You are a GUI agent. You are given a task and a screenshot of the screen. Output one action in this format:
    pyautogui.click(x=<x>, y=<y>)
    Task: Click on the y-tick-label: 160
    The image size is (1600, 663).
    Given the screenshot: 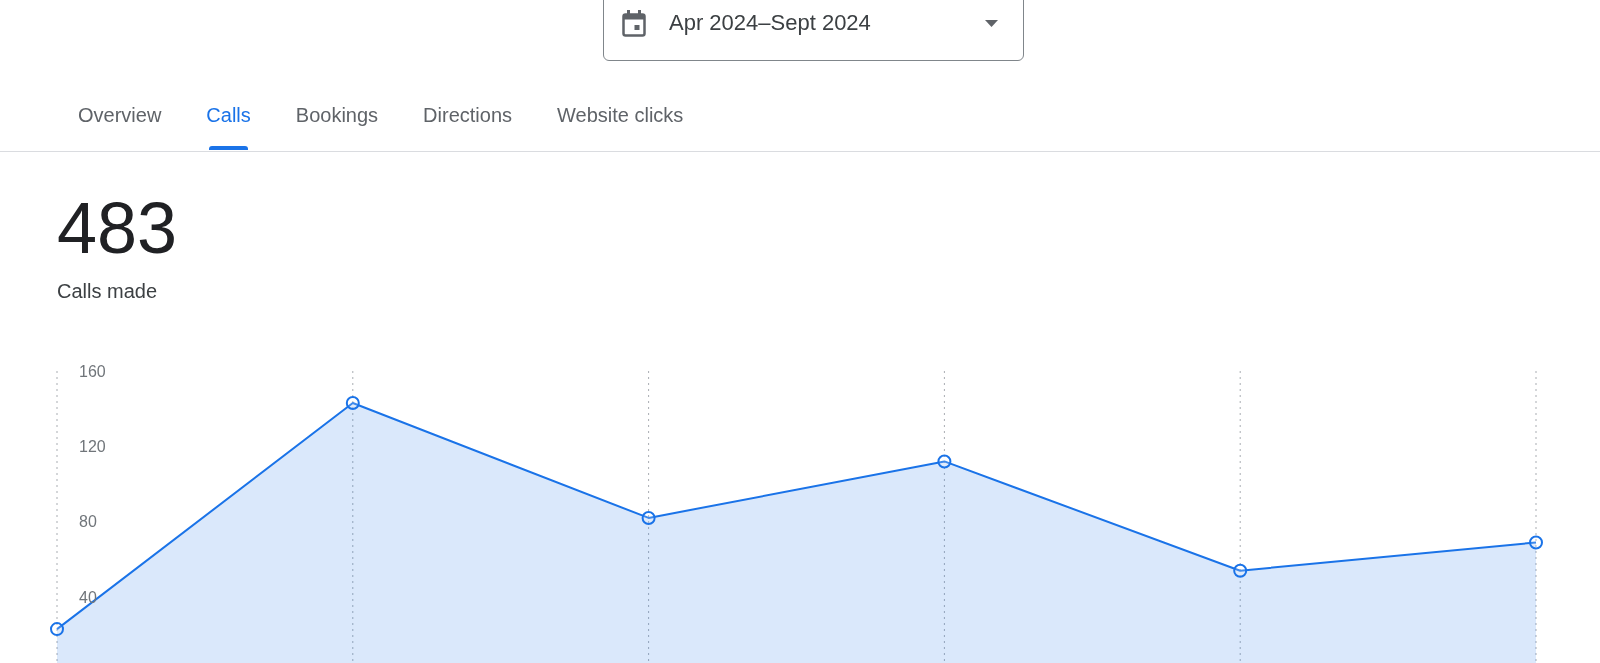 What is the action you would take?
    pyautogui.click(x=92, y=371)
    